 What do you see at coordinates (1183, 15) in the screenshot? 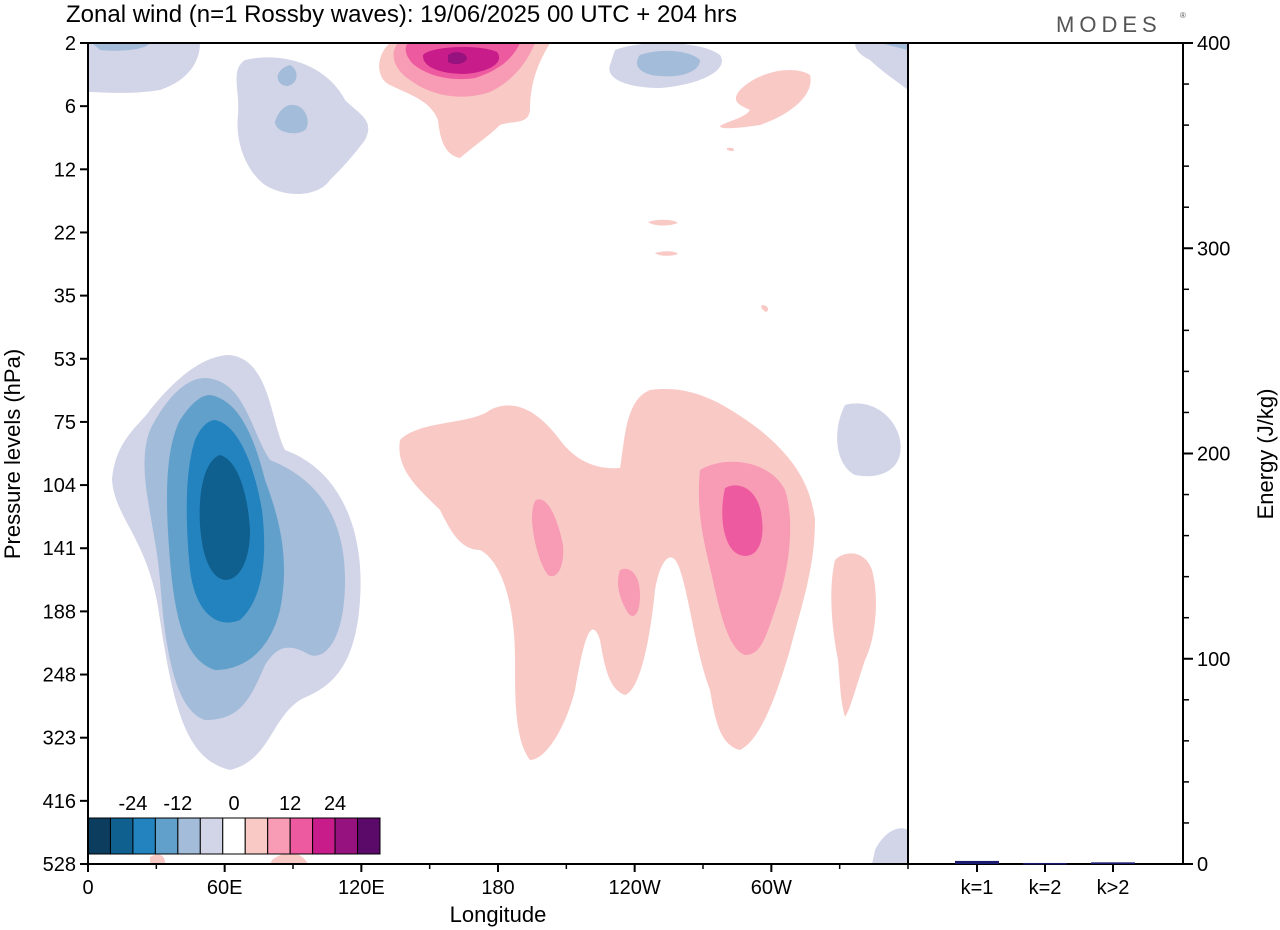
I see `brand-registered-mark: ®` at bounding box center [1183, 15].